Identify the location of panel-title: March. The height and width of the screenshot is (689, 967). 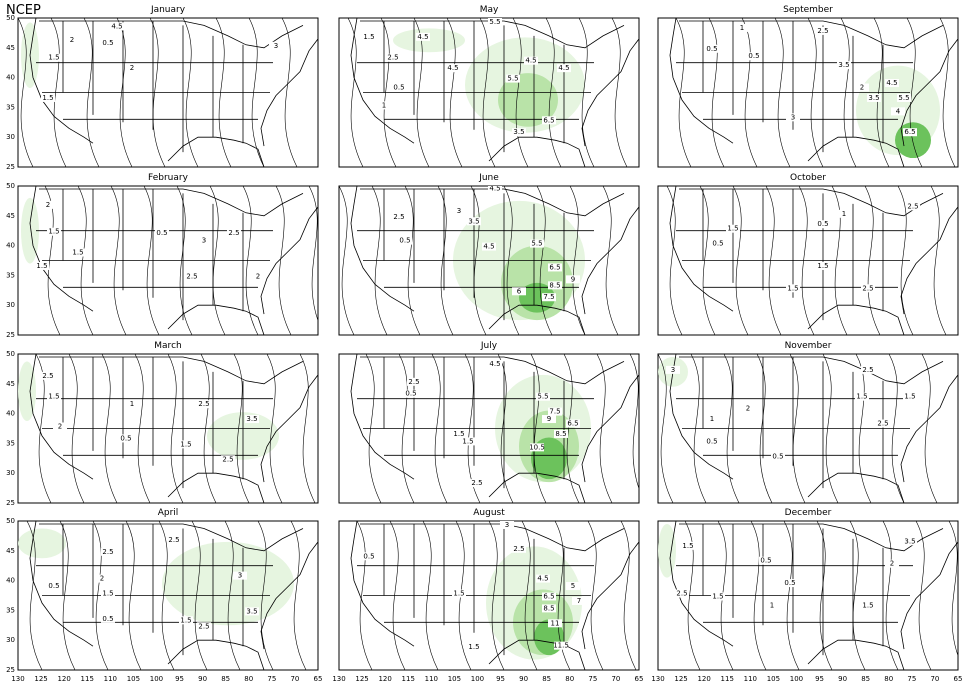
(167, 346).